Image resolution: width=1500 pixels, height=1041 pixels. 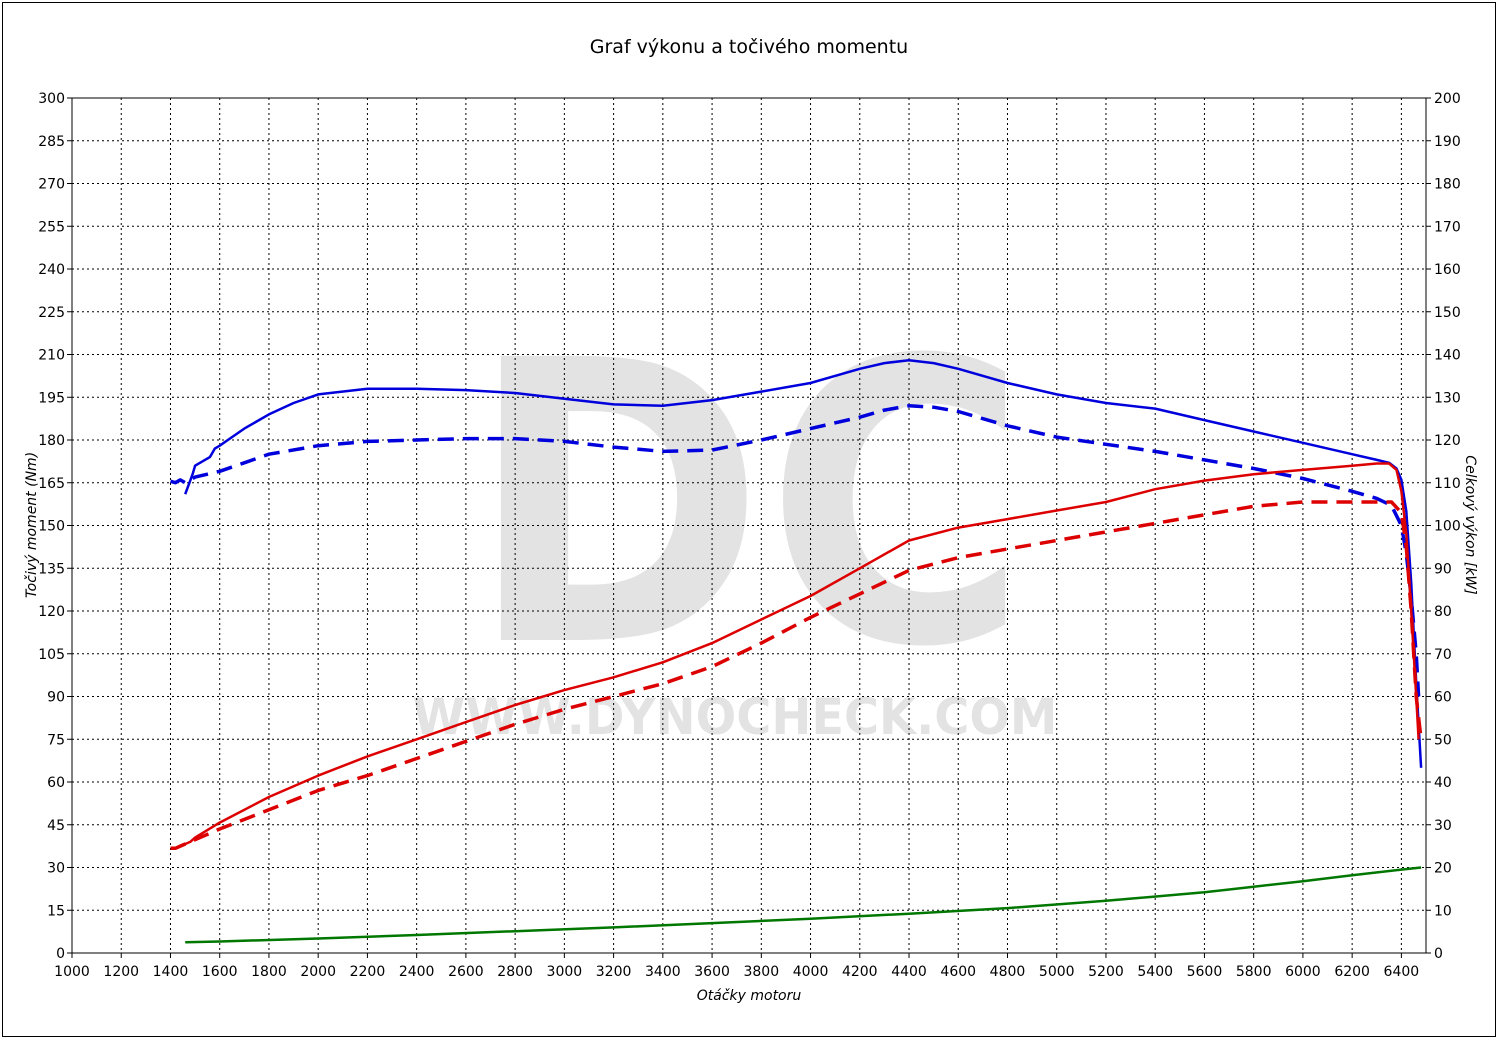 What do you see at coordinates (51, 398) in the screenshot?
I see `y-left-tick-label: 195` at bounding box center [51, 398].